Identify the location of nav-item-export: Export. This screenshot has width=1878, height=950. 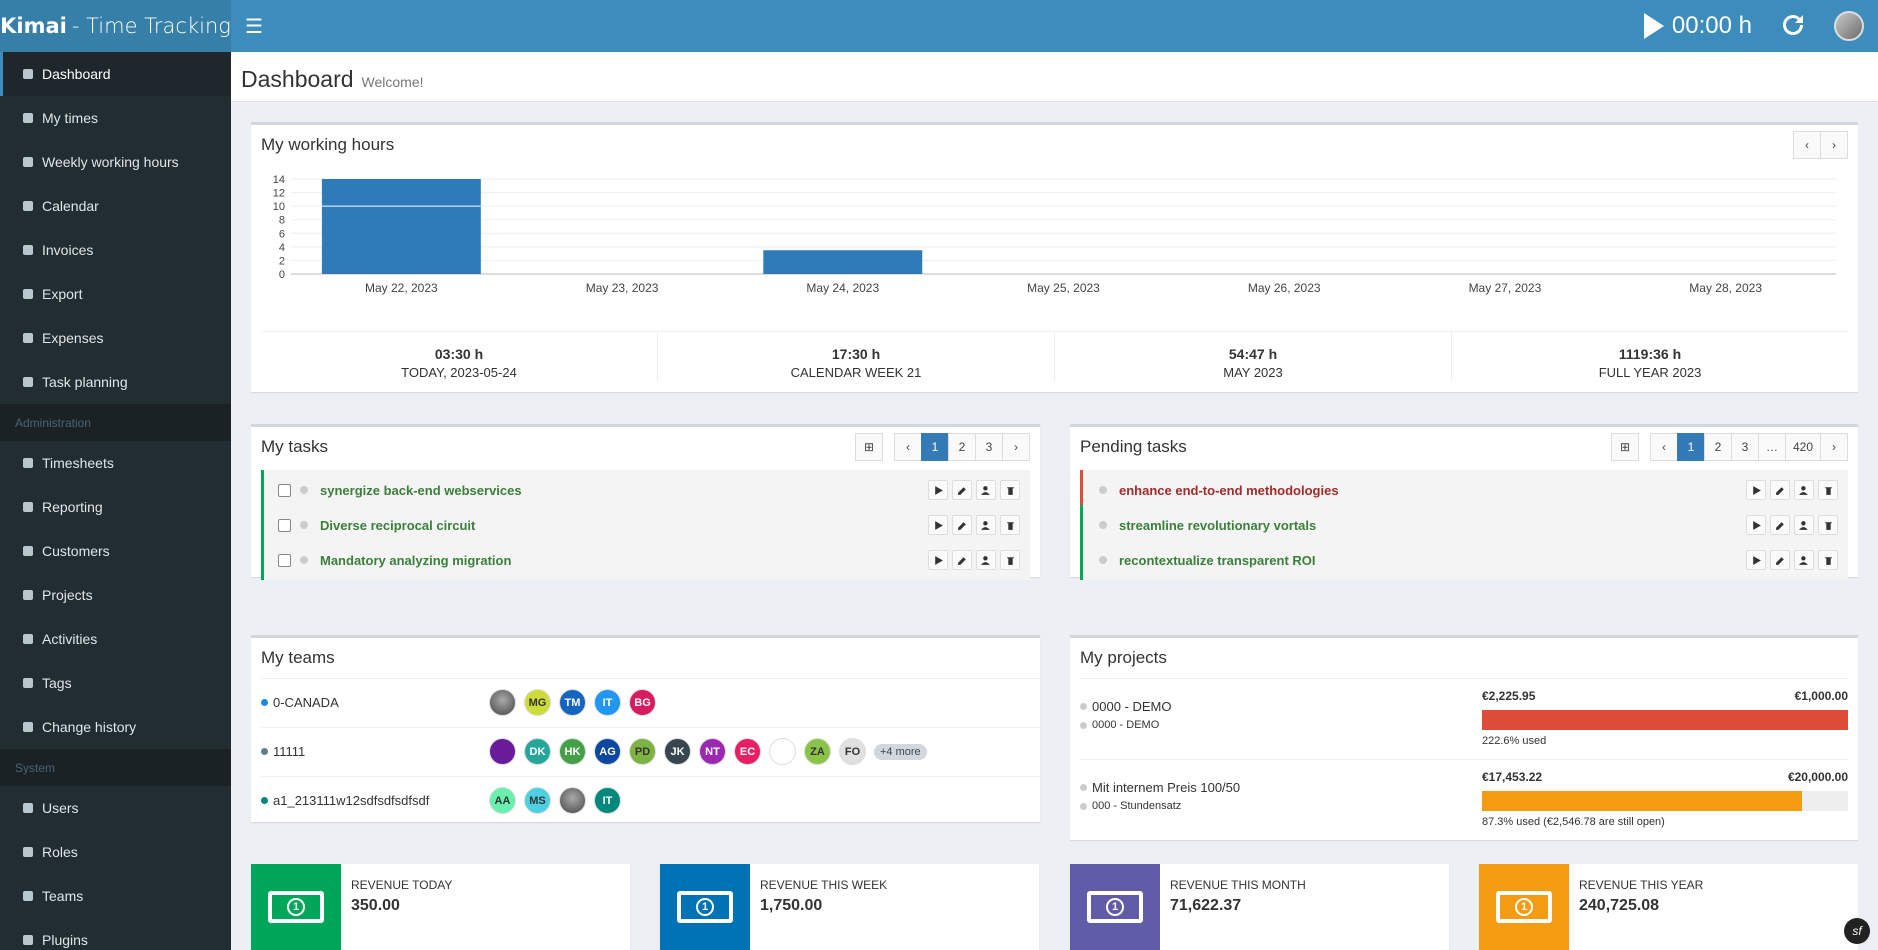
(115, 294).